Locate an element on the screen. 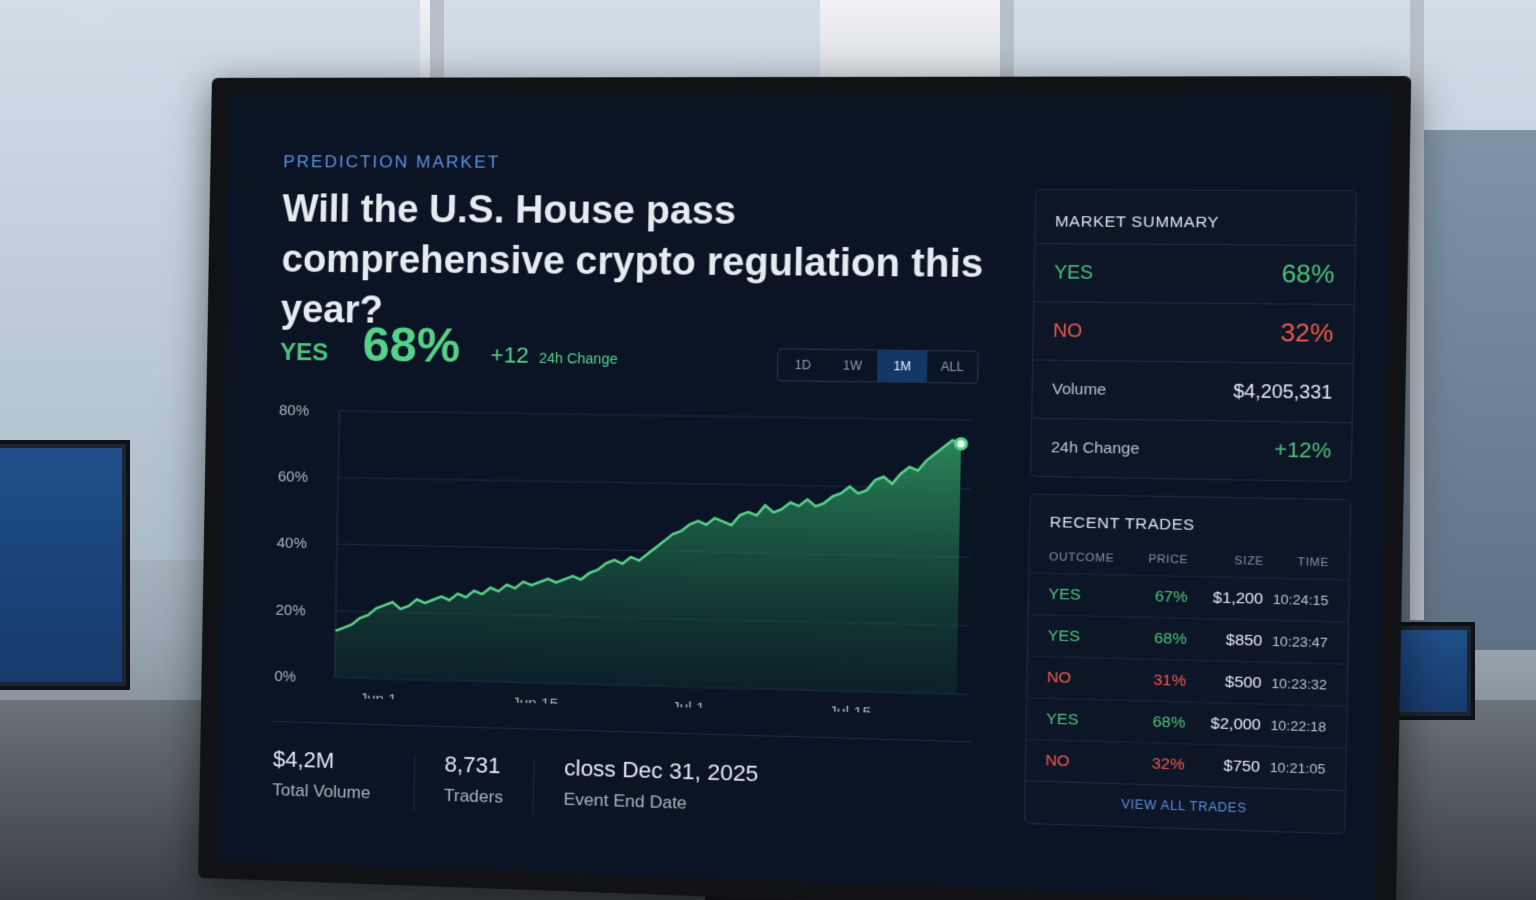  summary-yes-row: YES 68% is located at coordinates (1194, 274).